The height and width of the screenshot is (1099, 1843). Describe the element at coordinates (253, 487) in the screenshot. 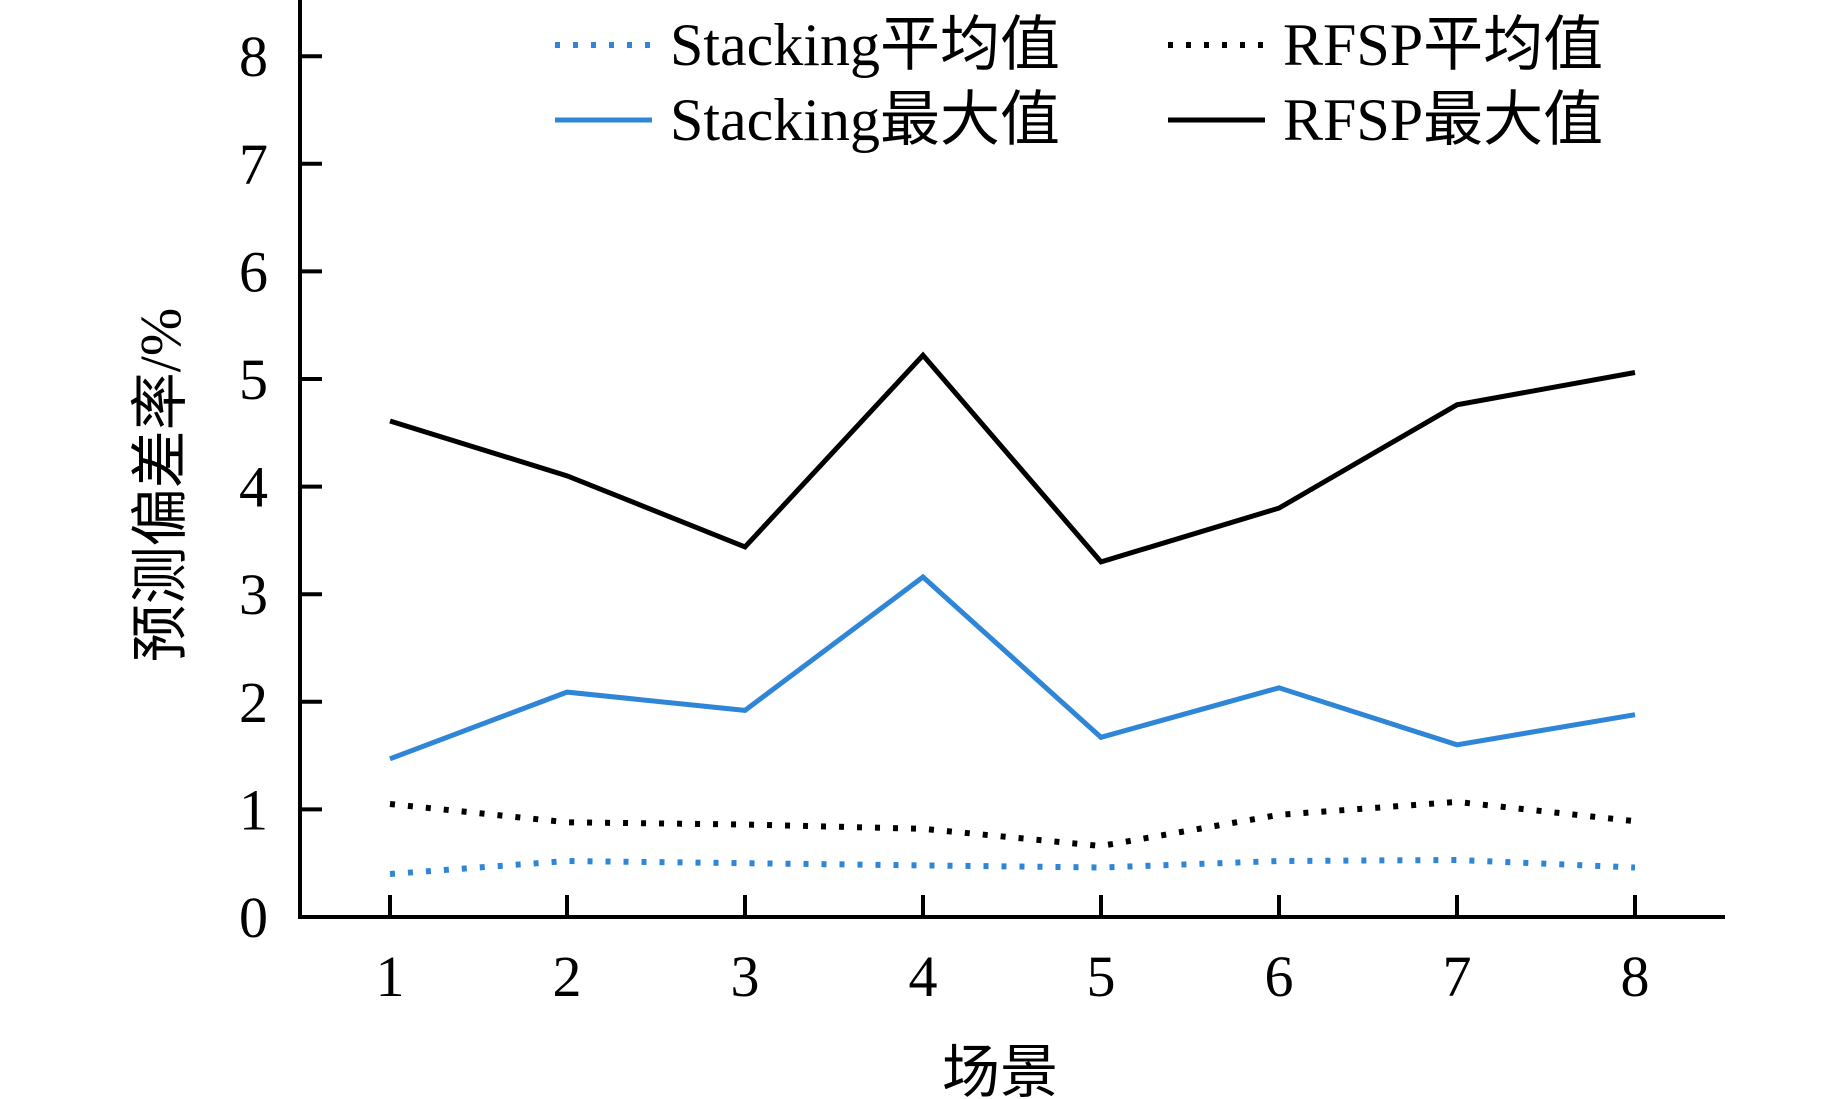

I see `y-tick-label: 4` at that location.